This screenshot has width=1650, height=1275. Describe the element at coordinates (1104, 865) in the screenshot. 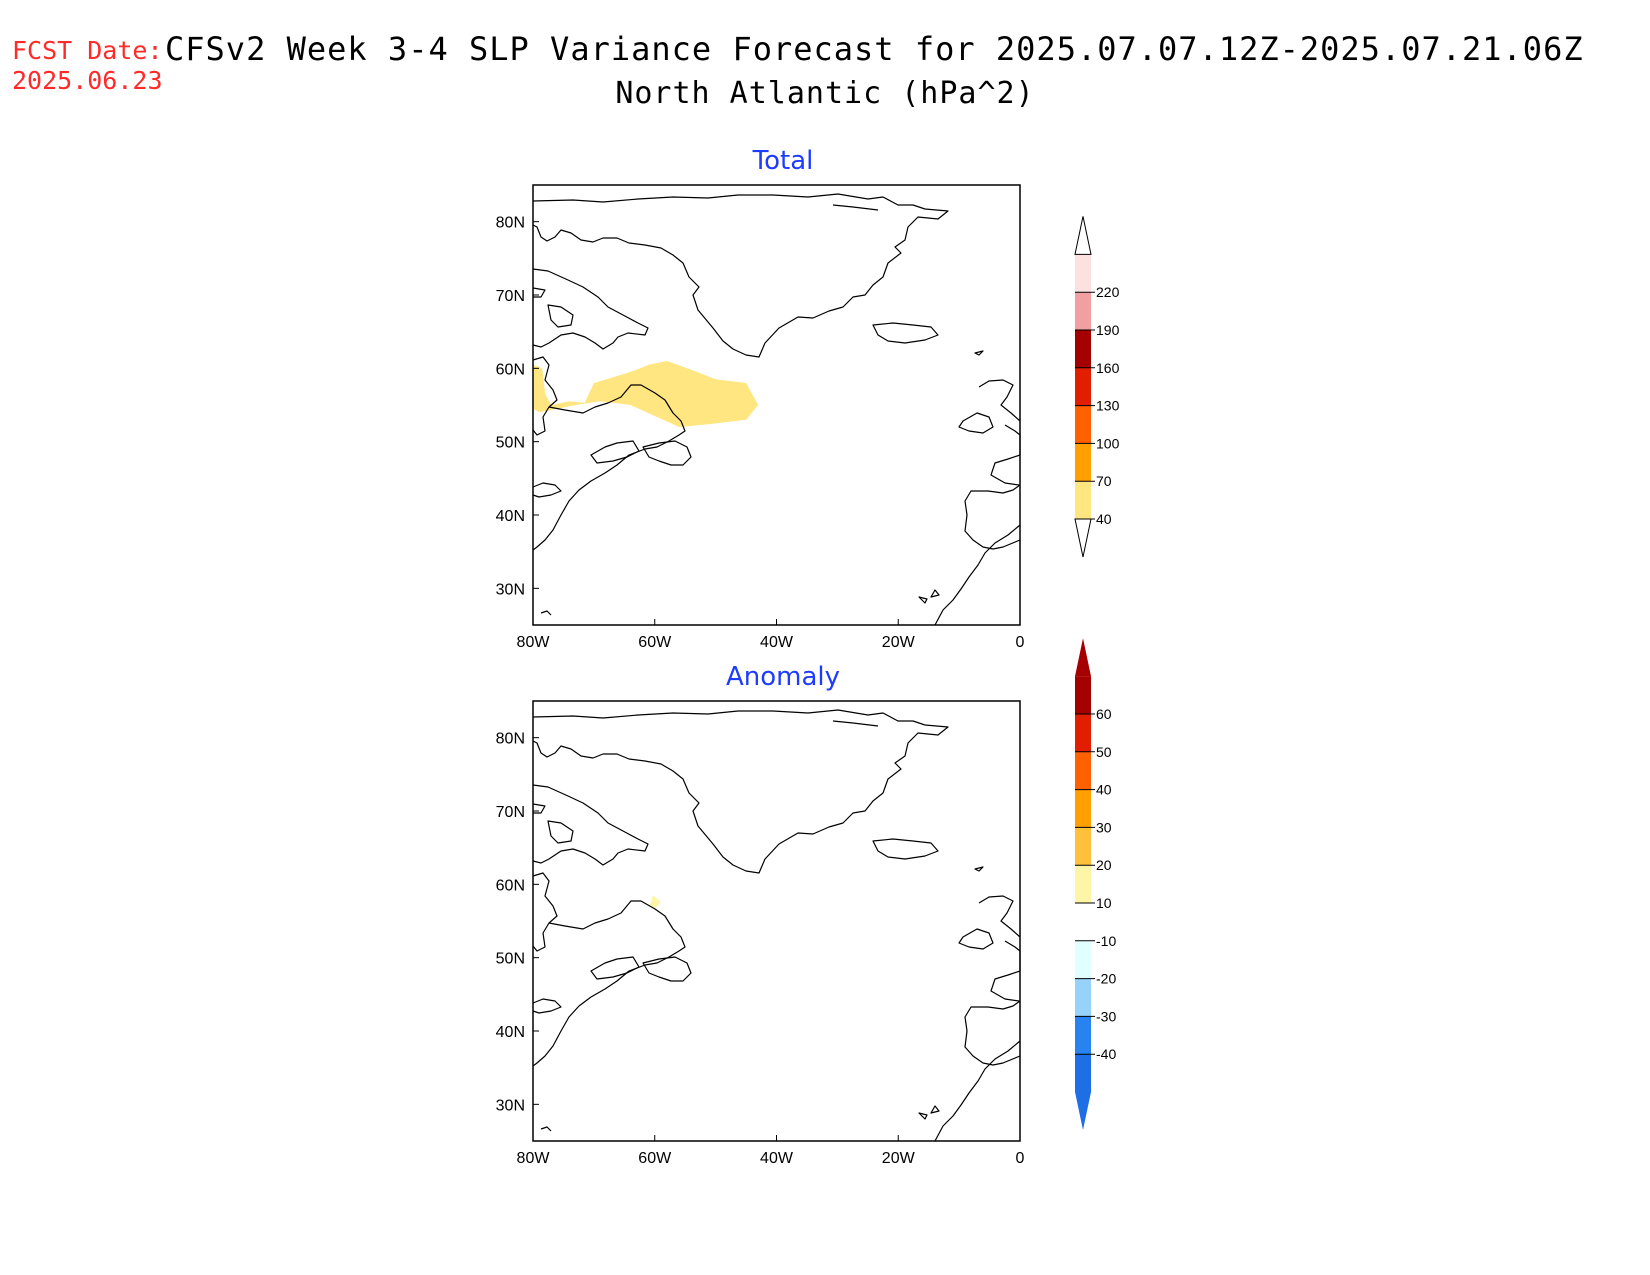

I see `colorbar-label: 20` at that location.